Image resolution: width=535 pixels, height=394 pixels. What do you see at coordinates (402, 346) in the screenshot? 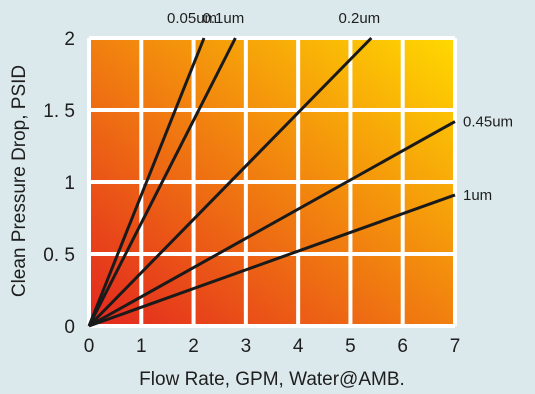
I see `x-tick-label: 6` at bounding box center [402, 346].